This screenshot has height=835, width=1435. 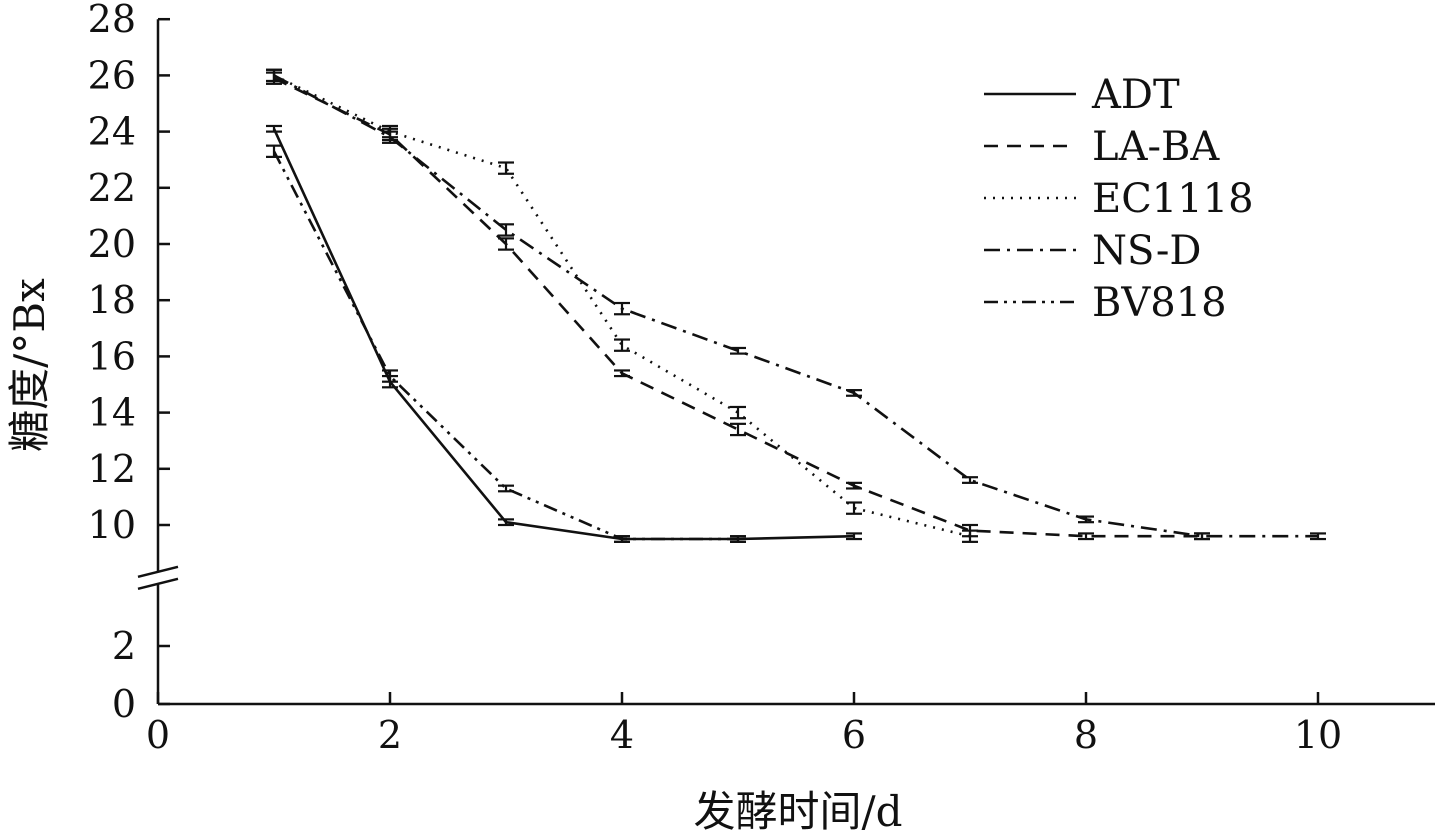 I want to click on legend-label: EC1118, so click(x=1173, y=199).